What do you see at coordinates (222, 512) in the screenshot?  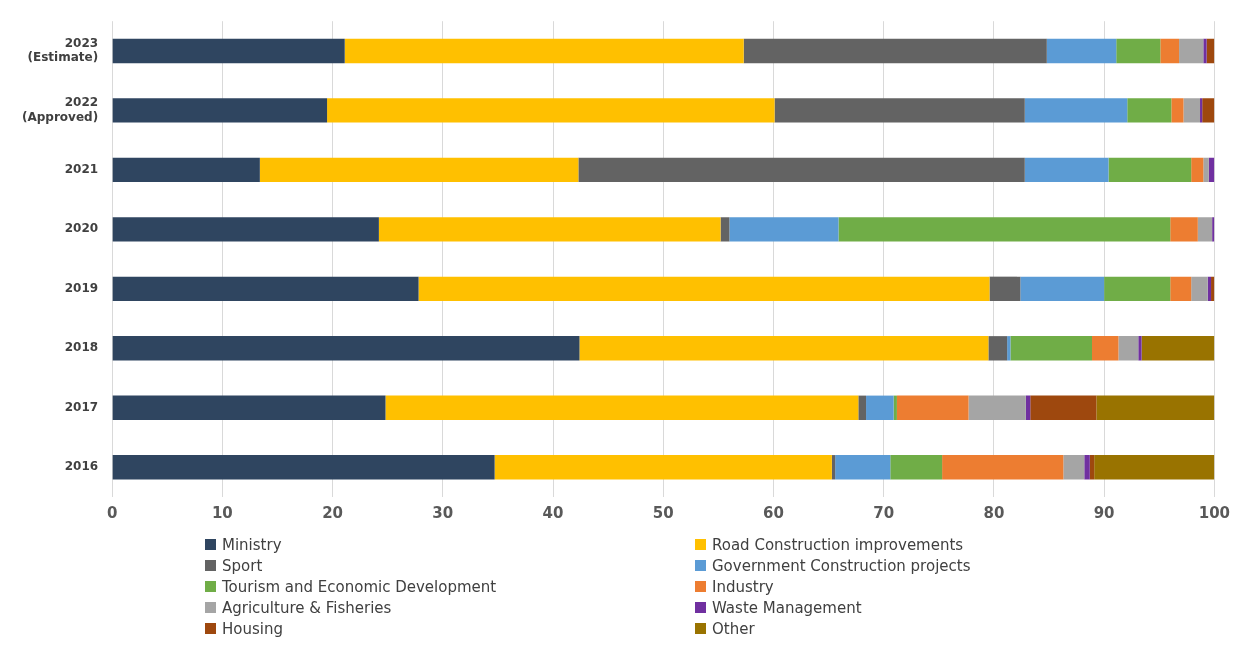 I see `x-tick-label: 10` at bounding box center [222, 512].